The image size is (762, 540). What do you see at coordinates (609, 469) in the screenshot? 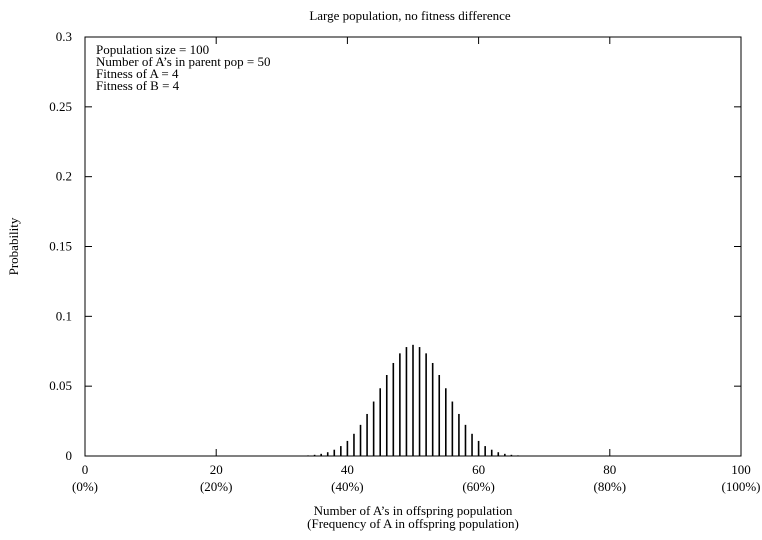
I see `x-tick-label: 80` at bounding box center [609, 469].